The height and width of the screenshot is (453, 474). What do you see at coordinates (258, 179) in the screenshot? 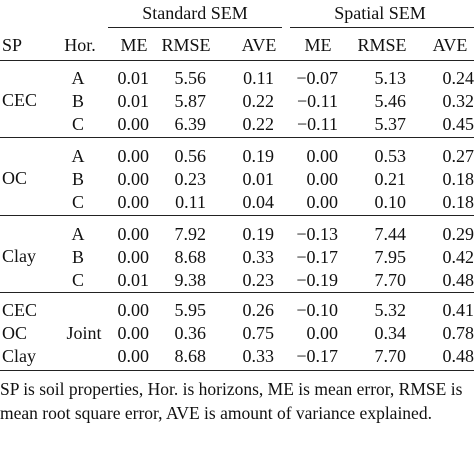
I see `cell-std-ave: 0.01` at bounding box center [258, 179].